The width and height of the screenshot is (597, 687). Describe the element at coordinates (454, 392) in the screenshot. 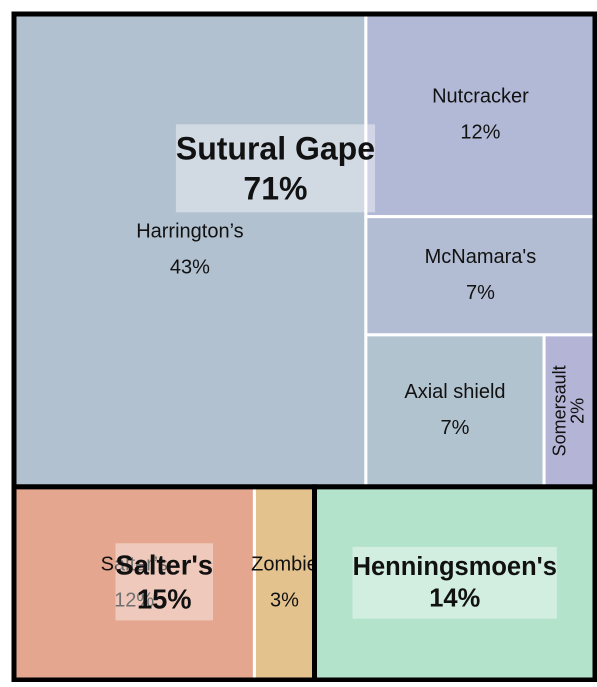

I see `leaf-label: Axial shield` at that location.